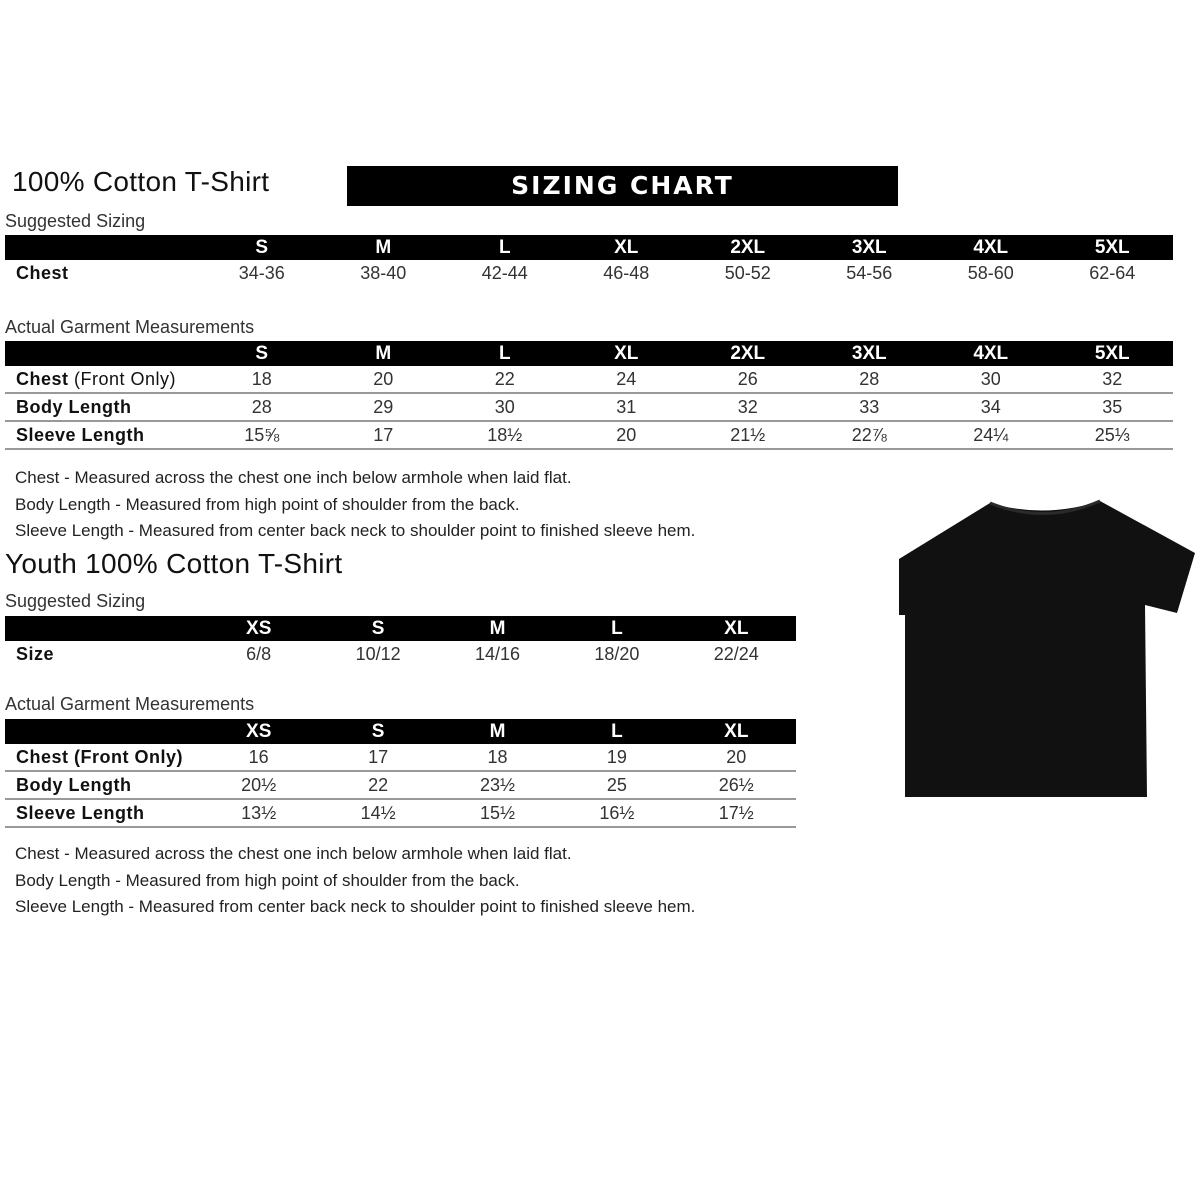 Image resolution: width=1200 pixels, height=1200 pixels. I want to click on youth-suggested-label: Suggested Sizing, so click(75, 601).